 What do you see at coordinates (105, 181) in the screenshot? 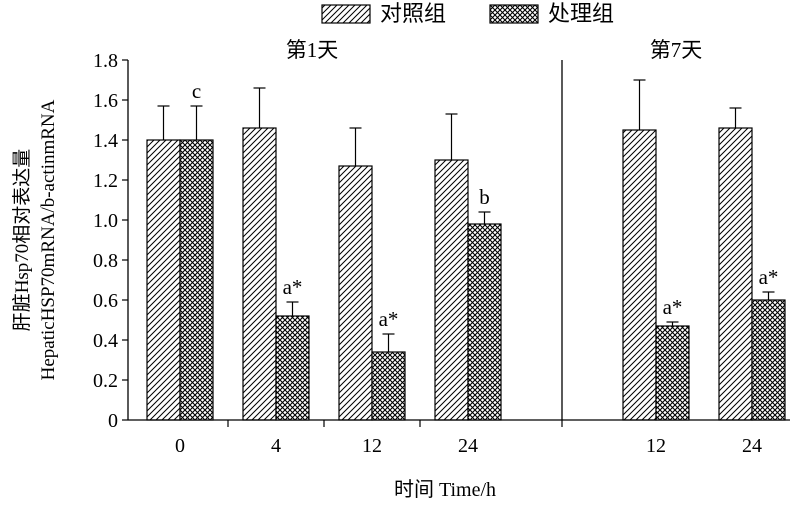
I see `y-tick-label: 1.2` at bounding box center [105, 181].